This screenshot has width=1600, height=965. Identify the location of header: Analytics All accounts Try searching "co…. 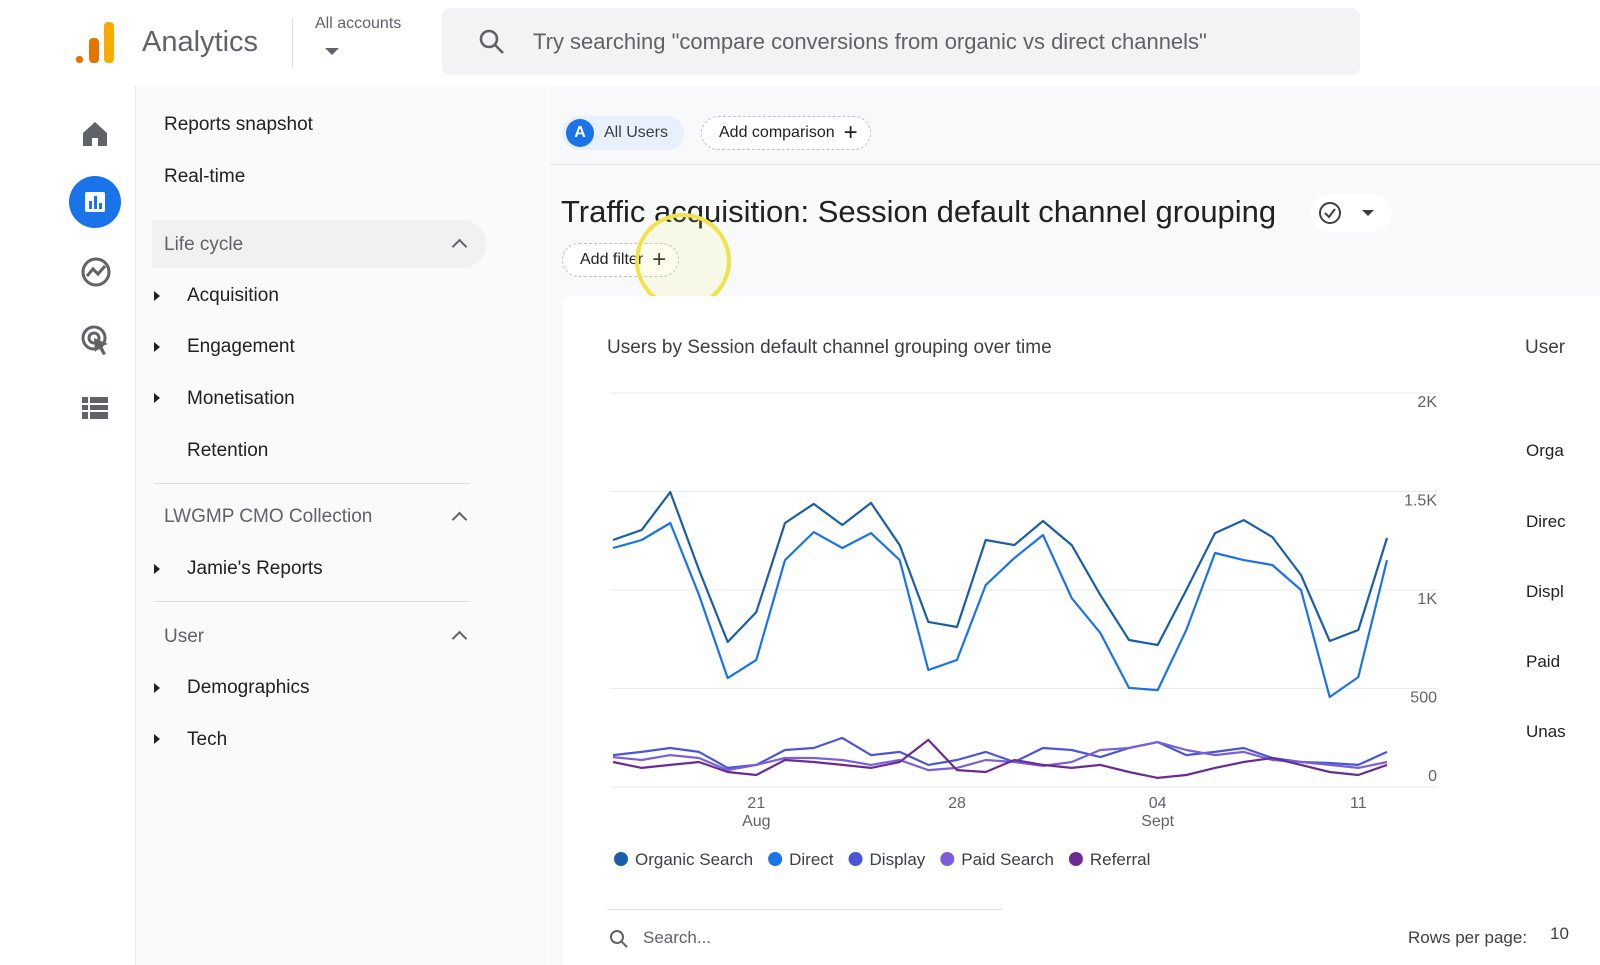
(800, 43).